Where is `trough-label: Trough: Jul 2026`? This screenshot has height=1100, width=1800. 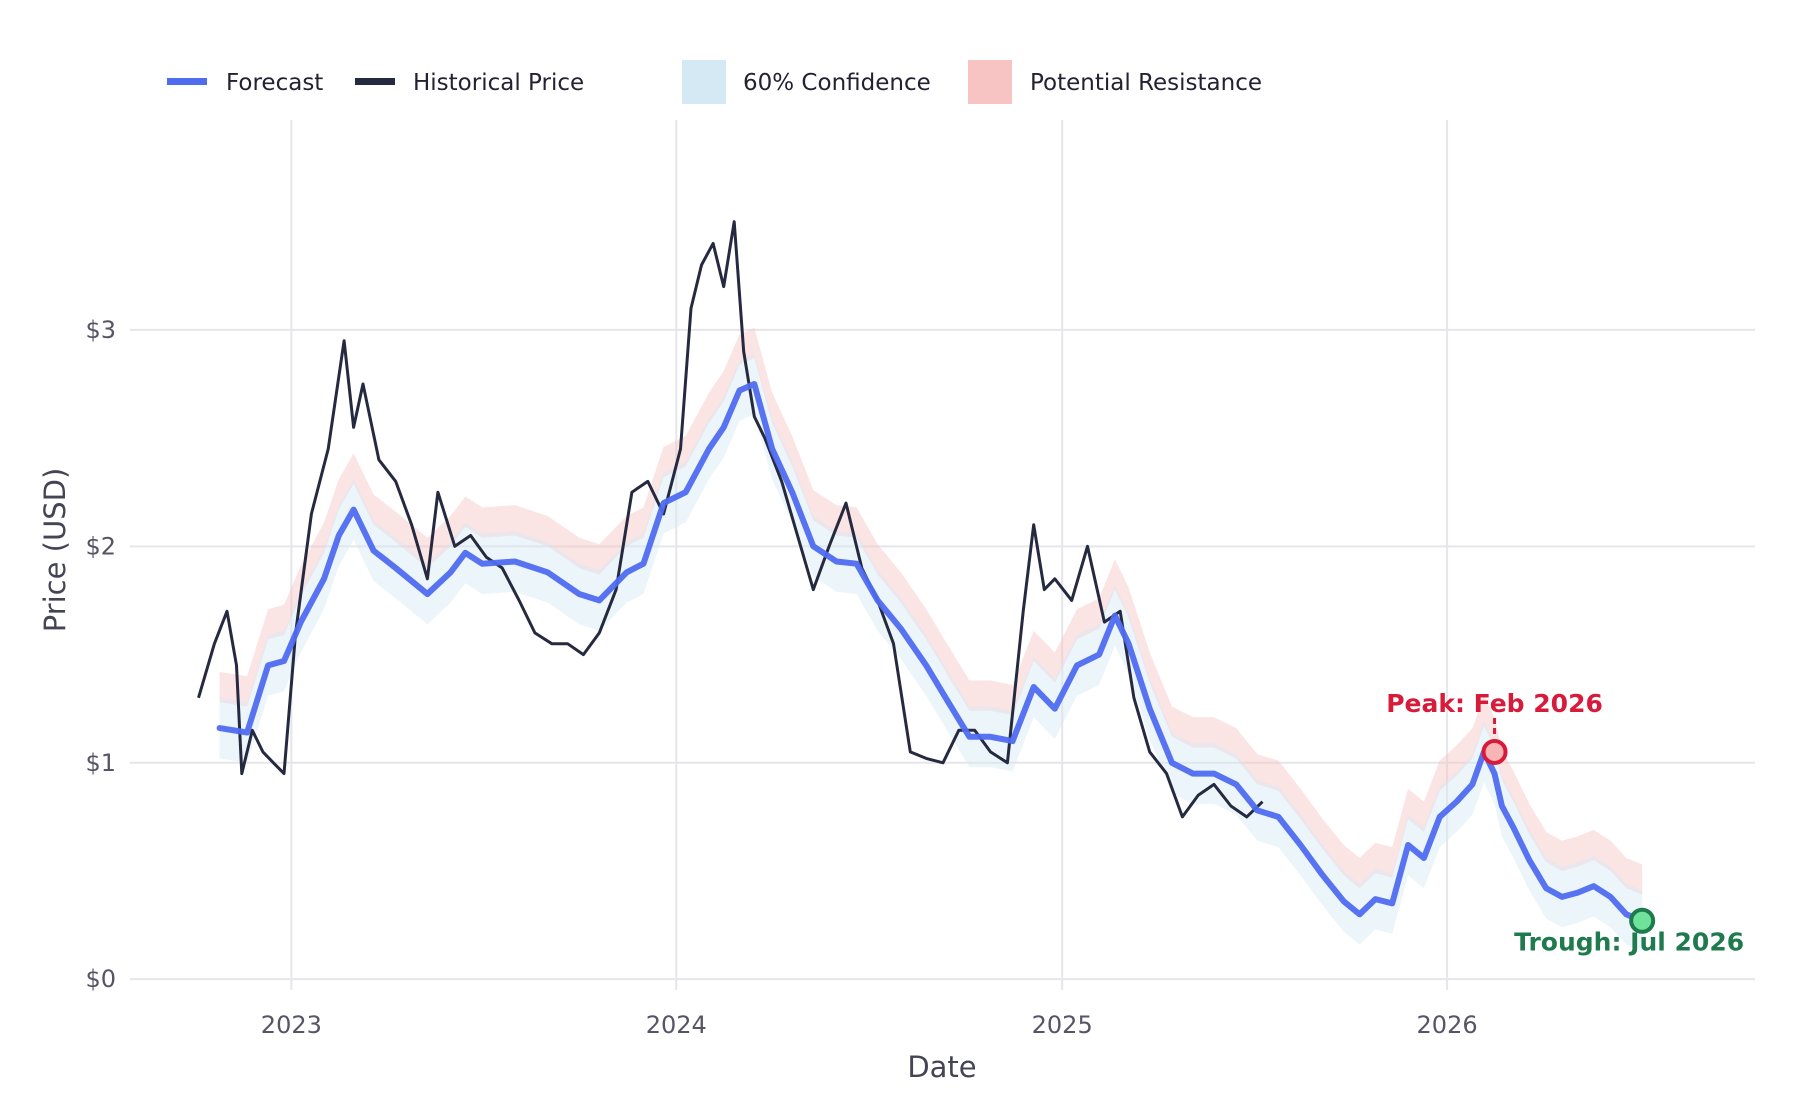 trough-label: Trough: Jul 2026 is located at coordinates (1629, 942).